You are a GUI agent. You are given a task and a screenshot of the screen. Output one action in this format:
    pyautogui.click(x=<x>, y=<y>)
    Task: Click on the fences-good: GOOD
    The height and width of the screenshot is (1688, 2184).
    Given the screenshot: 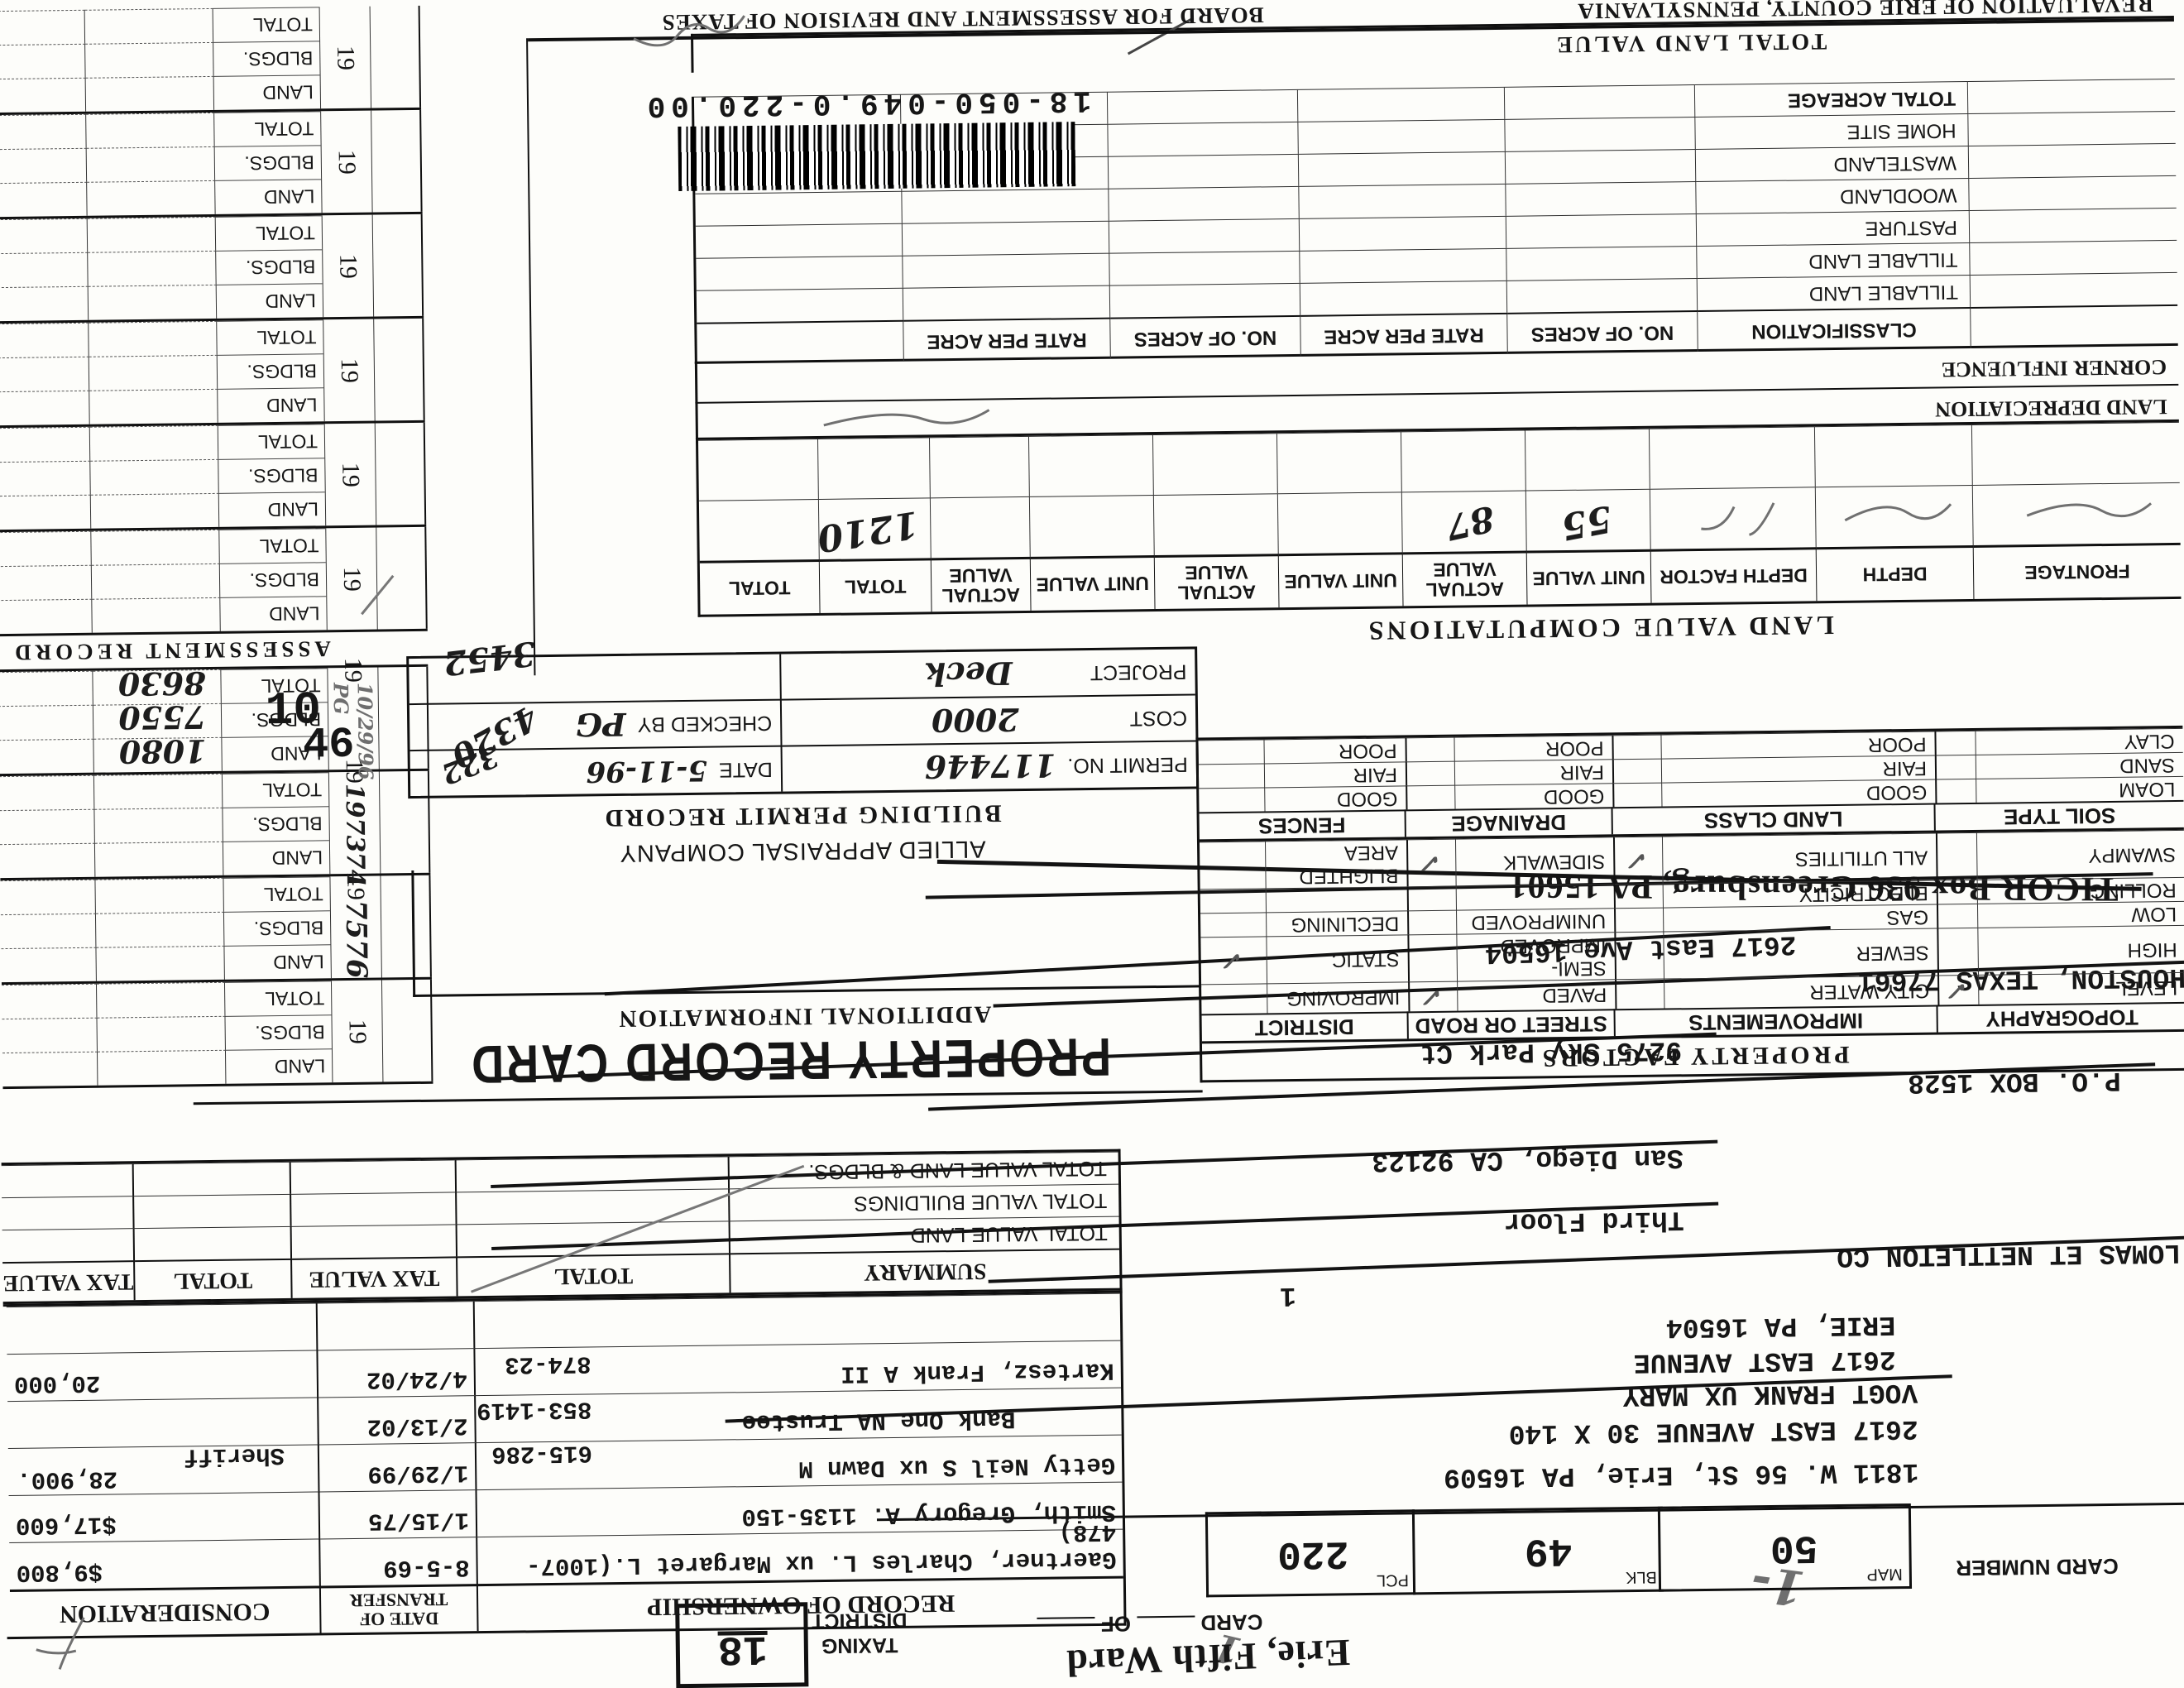 What is the action you would take?
    pyautogui.click(x=1335, y=798)
    